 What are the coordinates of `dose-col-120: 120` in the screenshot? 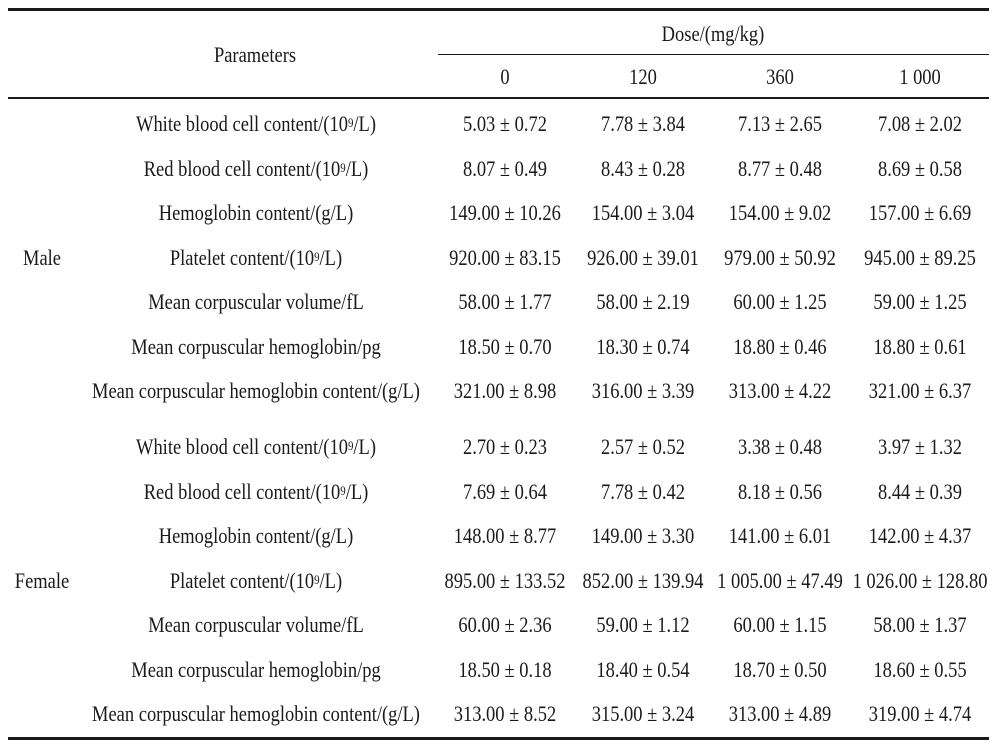 It's located at (643, 76).